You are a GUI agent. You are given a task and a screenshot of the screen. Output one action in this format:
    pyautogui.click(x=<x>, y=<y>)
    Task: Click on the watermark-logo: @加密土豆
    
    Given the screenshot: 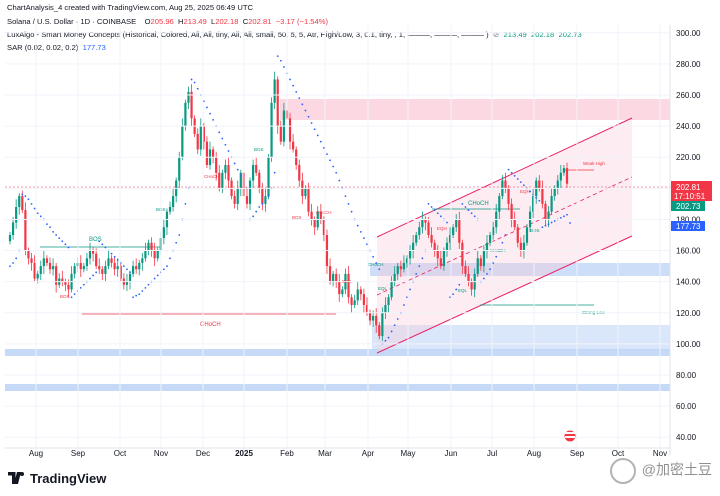 What is the action you would take?
    pyautogui.click(x=660, y=471)
    